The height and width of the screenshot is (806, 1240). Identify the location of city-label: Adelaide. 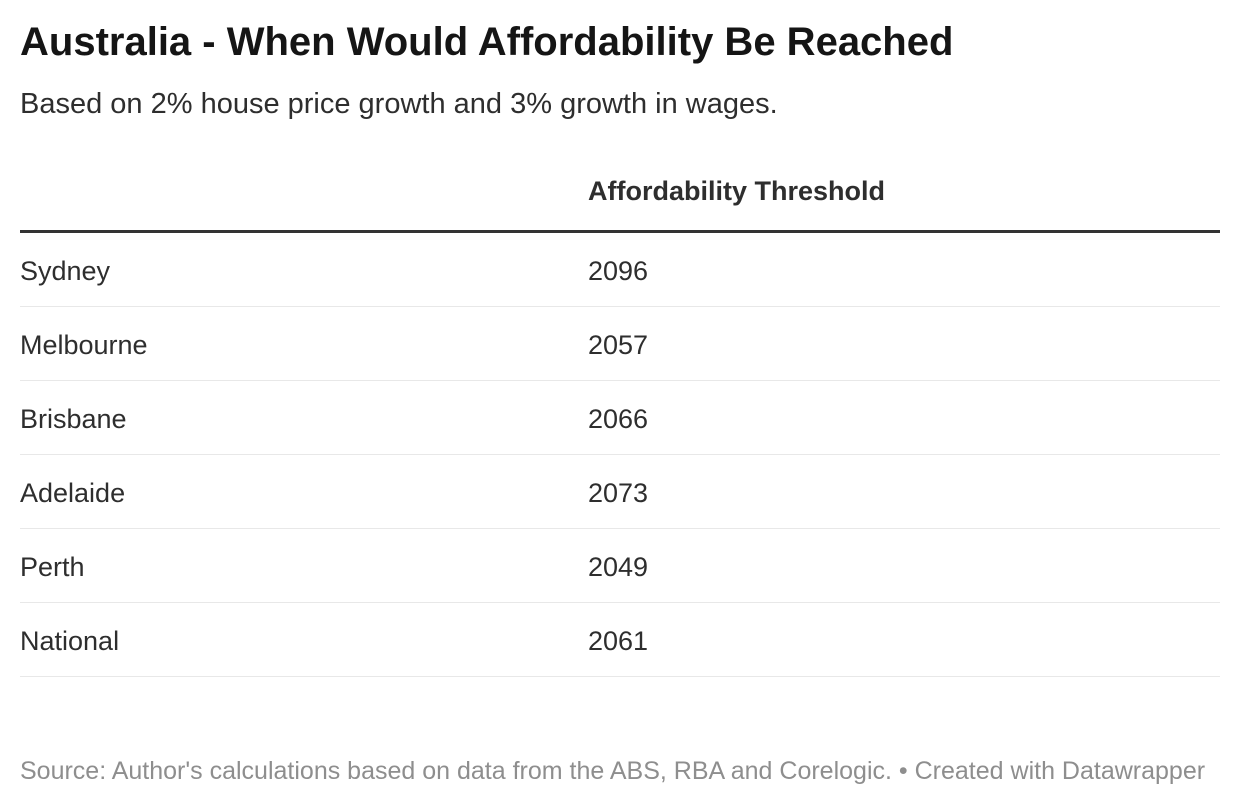
(304, 491).